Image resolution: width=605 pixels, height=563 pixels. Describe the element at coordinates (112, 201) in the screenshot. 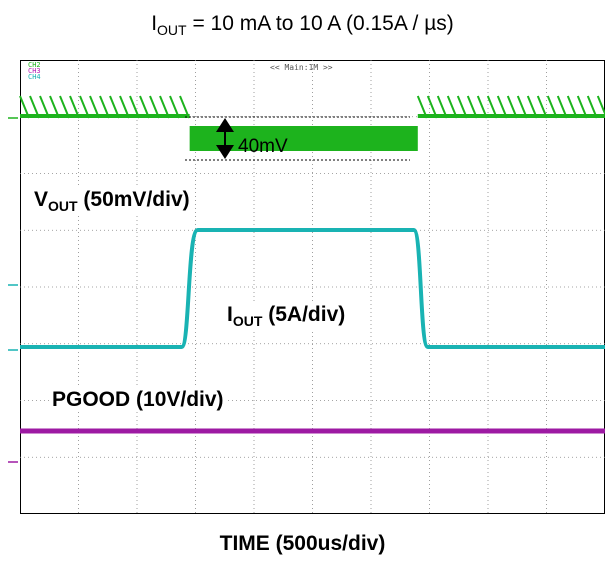

I see `vout-label: VOUT (50mV/div)` at that location.